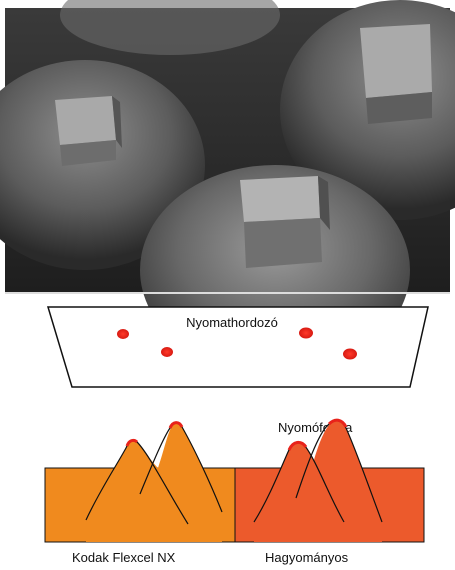 This screenshot has width=455, height=570. I want to click on mound-top-left, so click(170, 27).